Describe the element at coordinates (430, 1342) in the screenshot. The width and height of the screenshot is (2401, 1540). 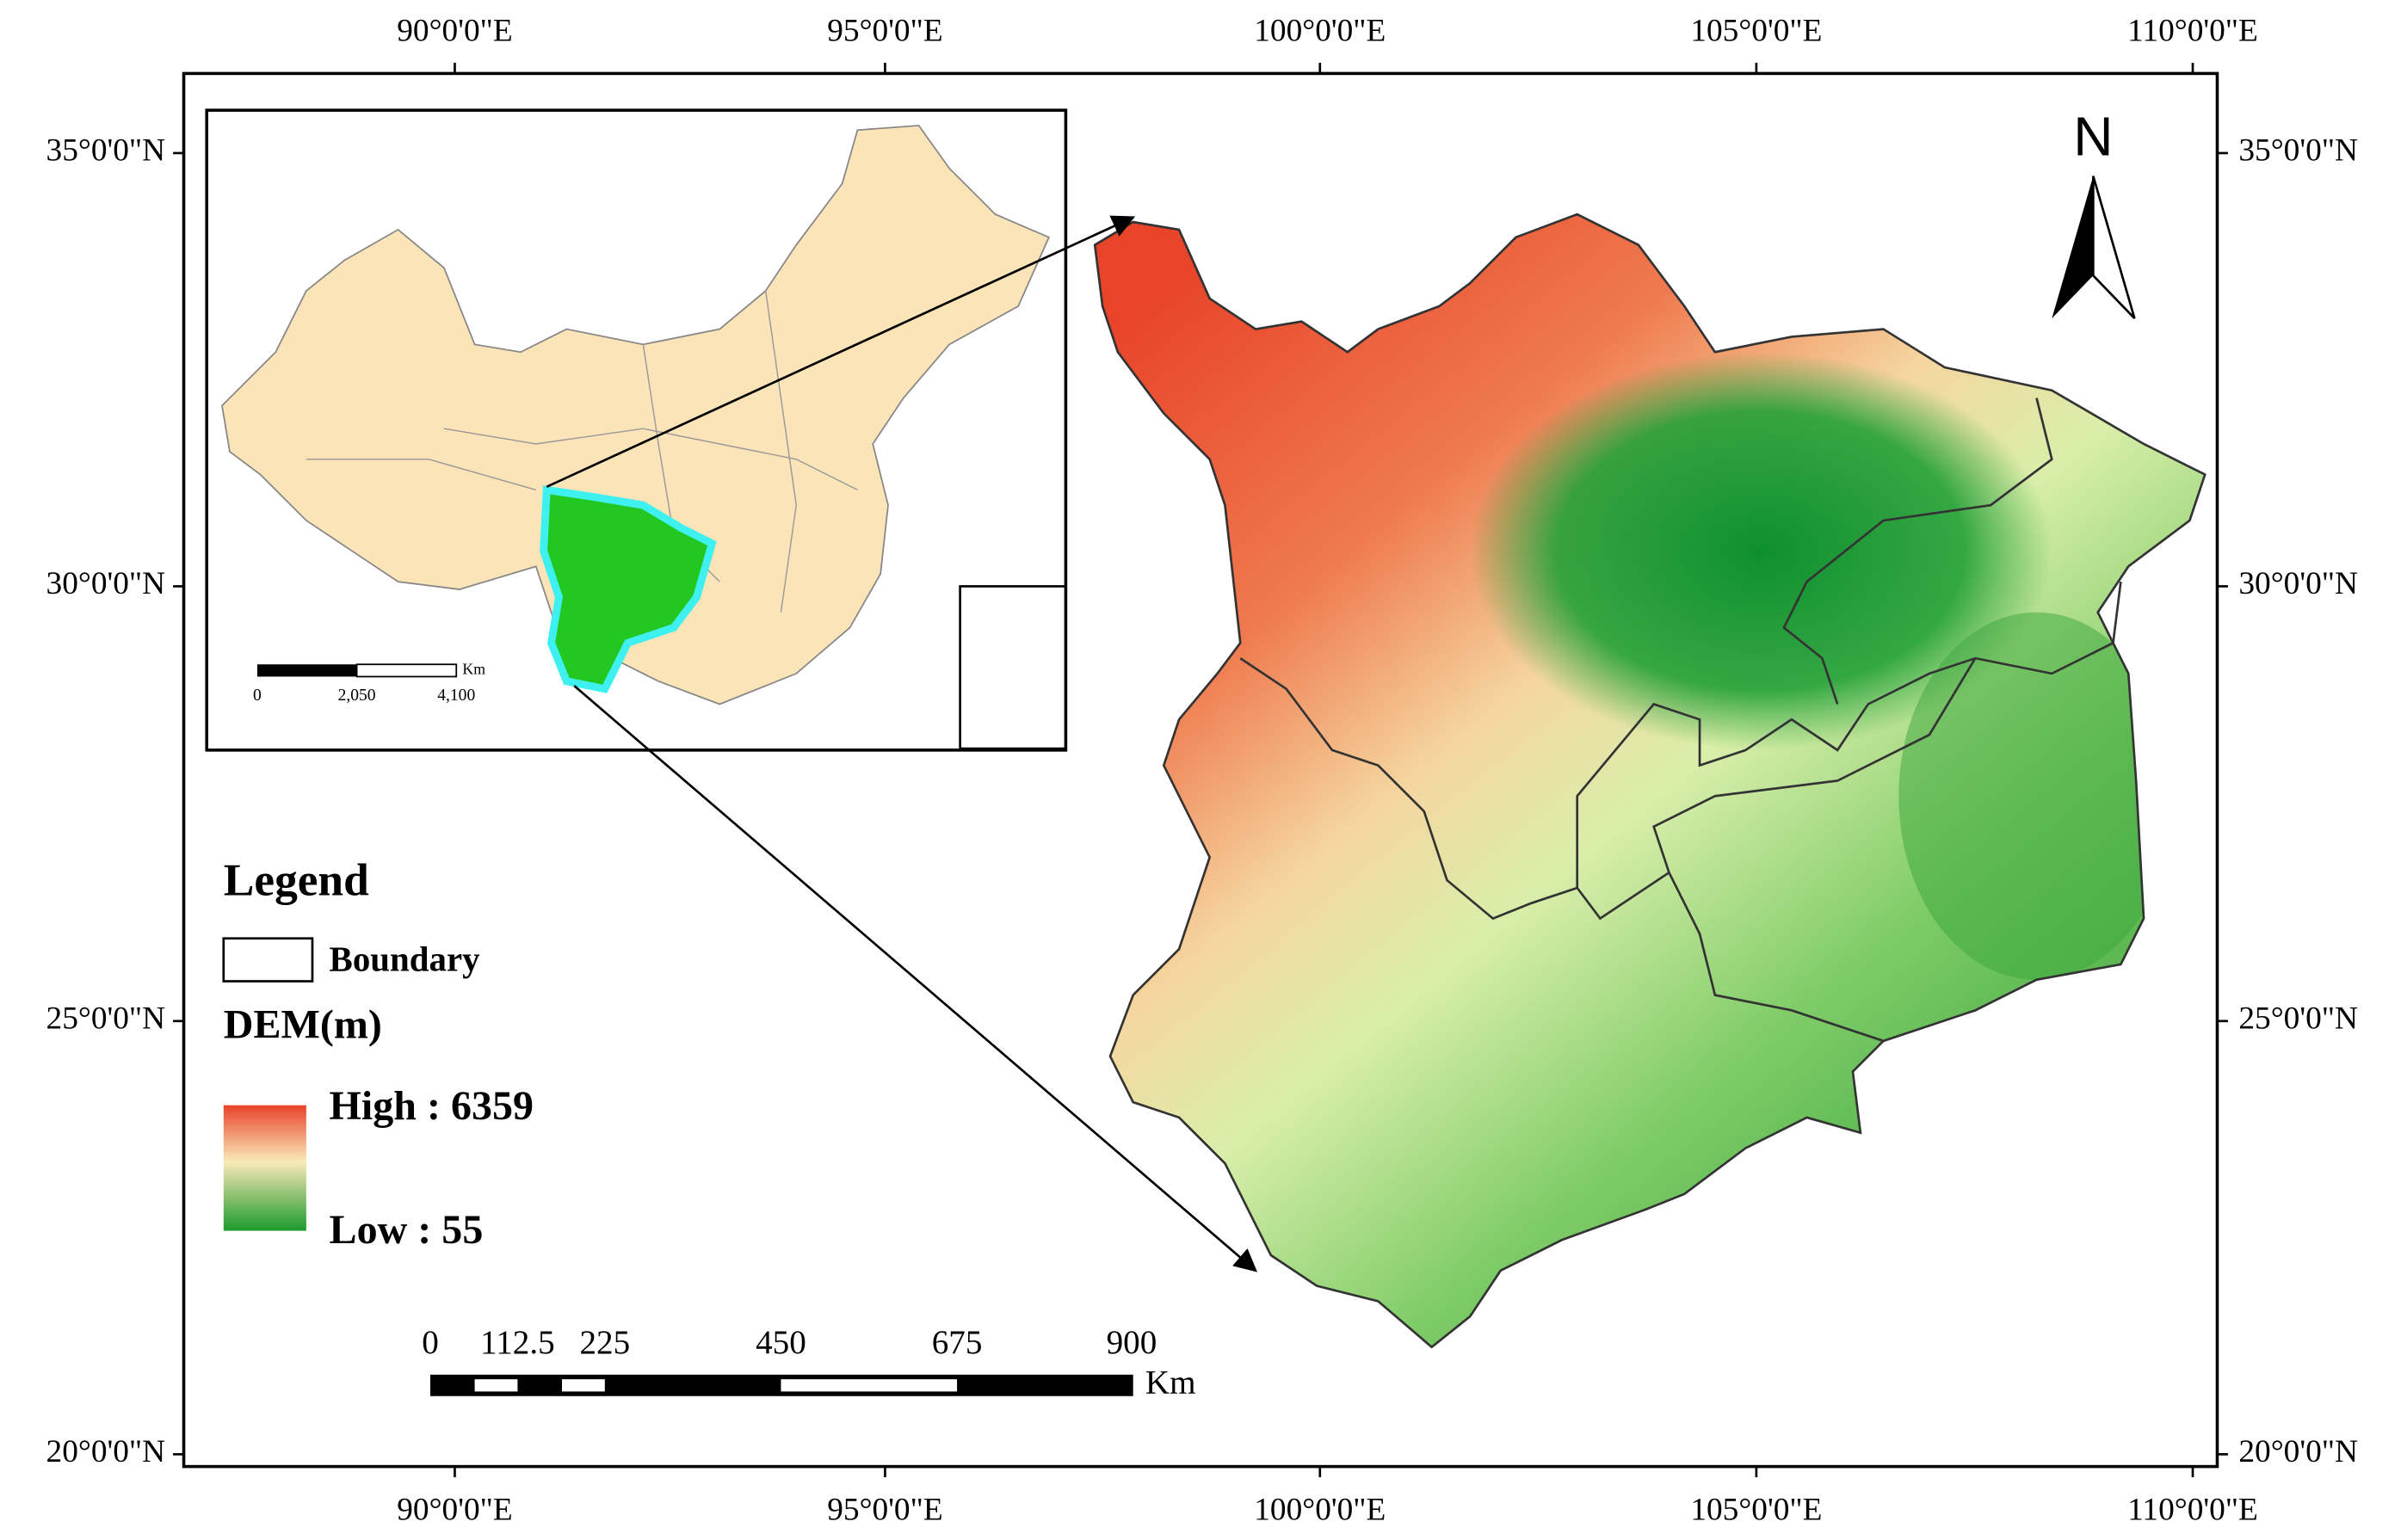
I see `scale-label: 0` at that location.